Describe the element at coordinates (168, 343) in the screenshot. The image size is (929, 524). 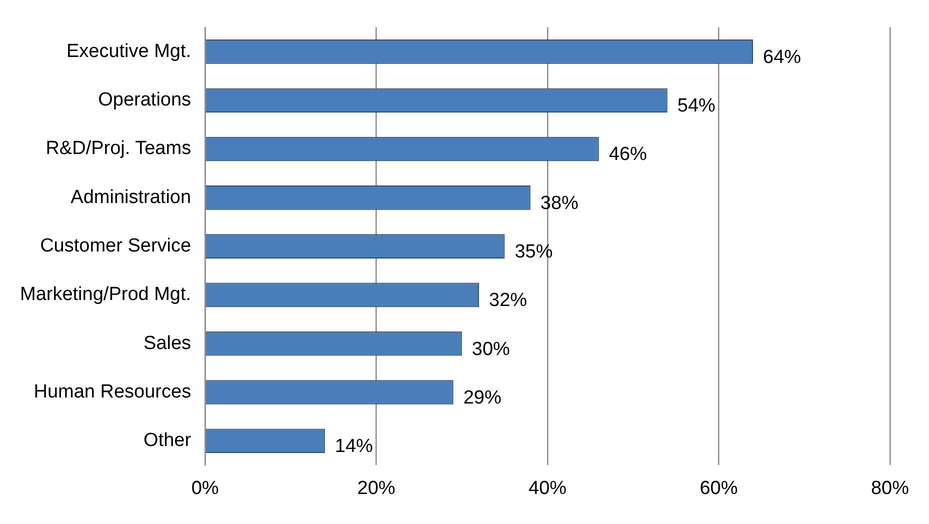
I see `y-tick-label: Sales` at that location.